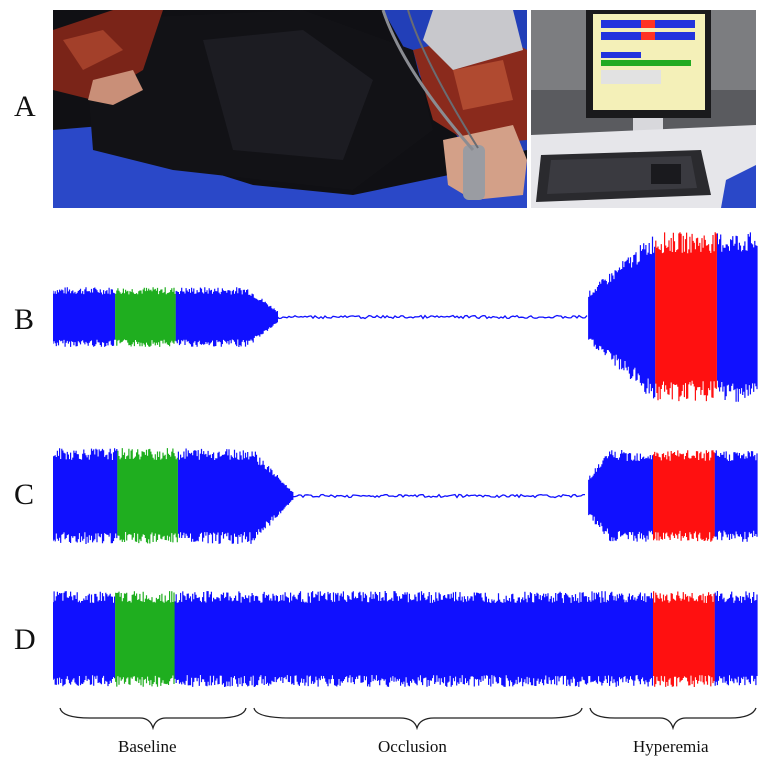 The width and height of the screenshot is (758, 764). Describe the element at coordinates (24, 494) in the screenshot. I see `panel-label-c: C` at that location.